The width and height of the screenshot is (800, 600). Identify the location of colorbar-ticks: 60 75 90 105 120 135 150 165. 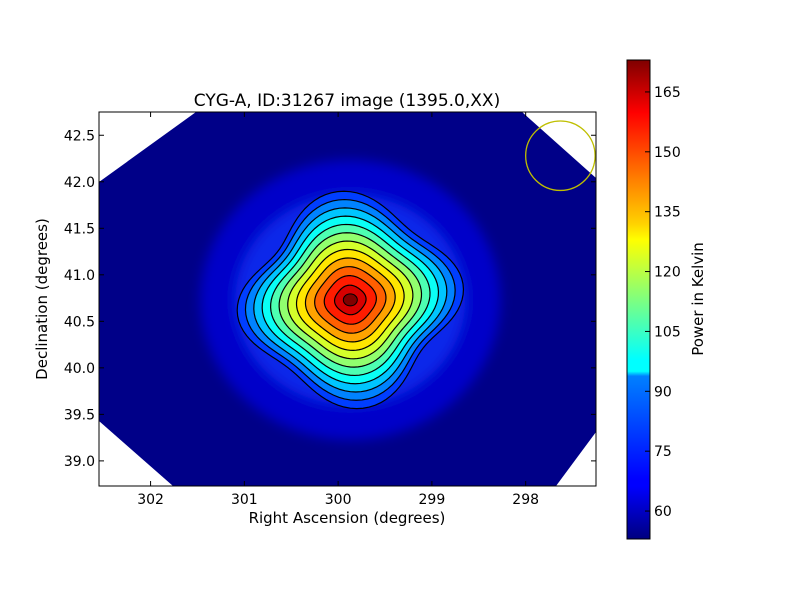
(663, 302).